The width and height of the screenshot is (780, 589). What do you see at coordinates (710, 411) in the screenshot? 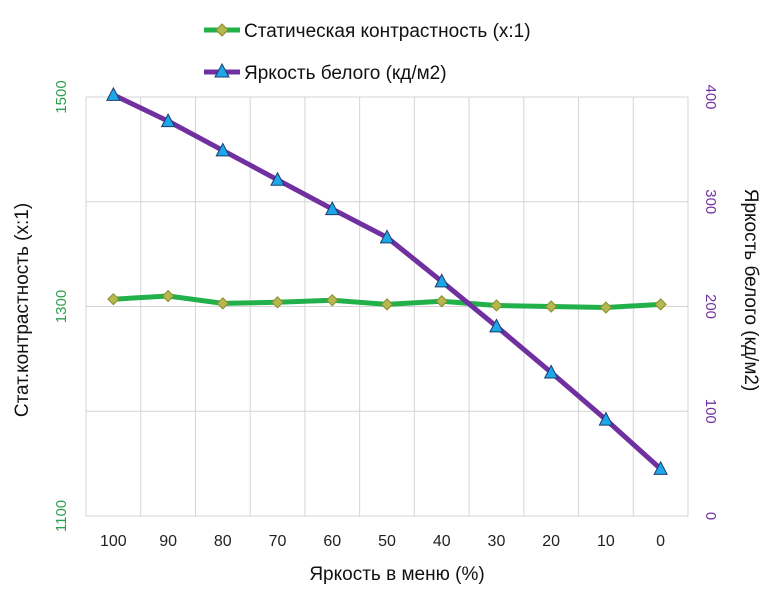
I see `right-tick-label: 100` at bounding box center [710, 411].